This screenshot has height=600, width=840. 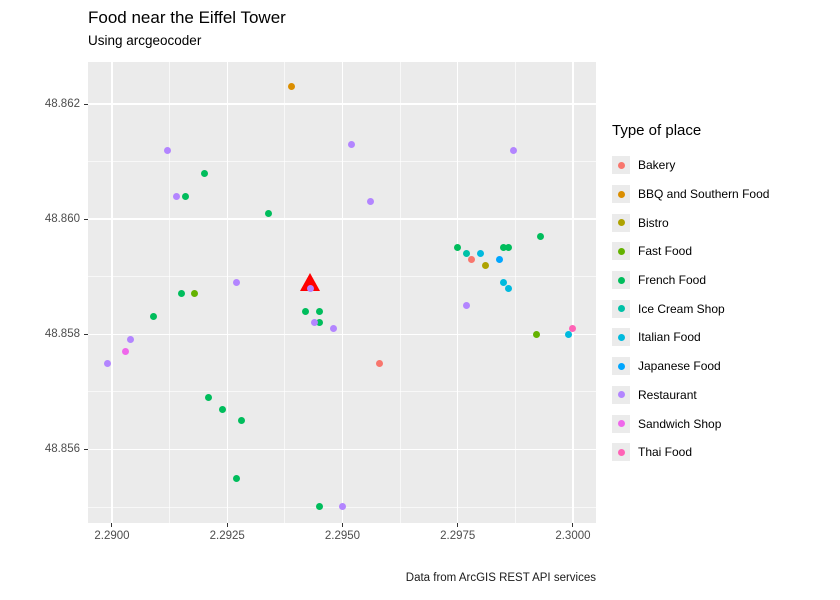 What do you see at coordinates (653, 222) in the screenshot?
I see `legend-item-label: Bistro` at bounding box center [653, 222].